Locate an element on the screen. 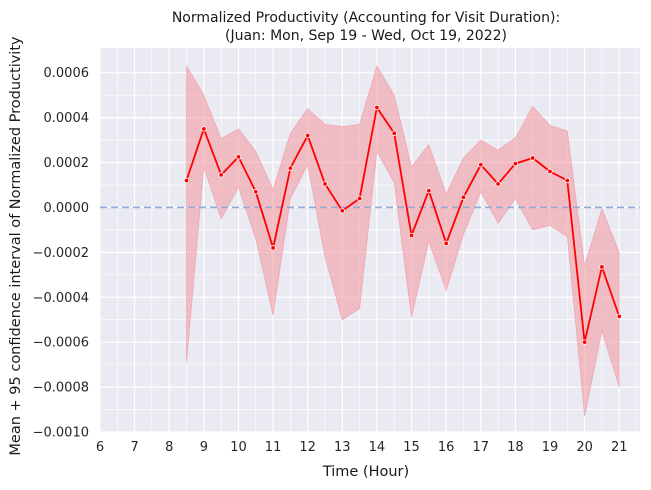 The image size is (651, 490). x-tick-label: 13 is located at coordinates (342, 447).